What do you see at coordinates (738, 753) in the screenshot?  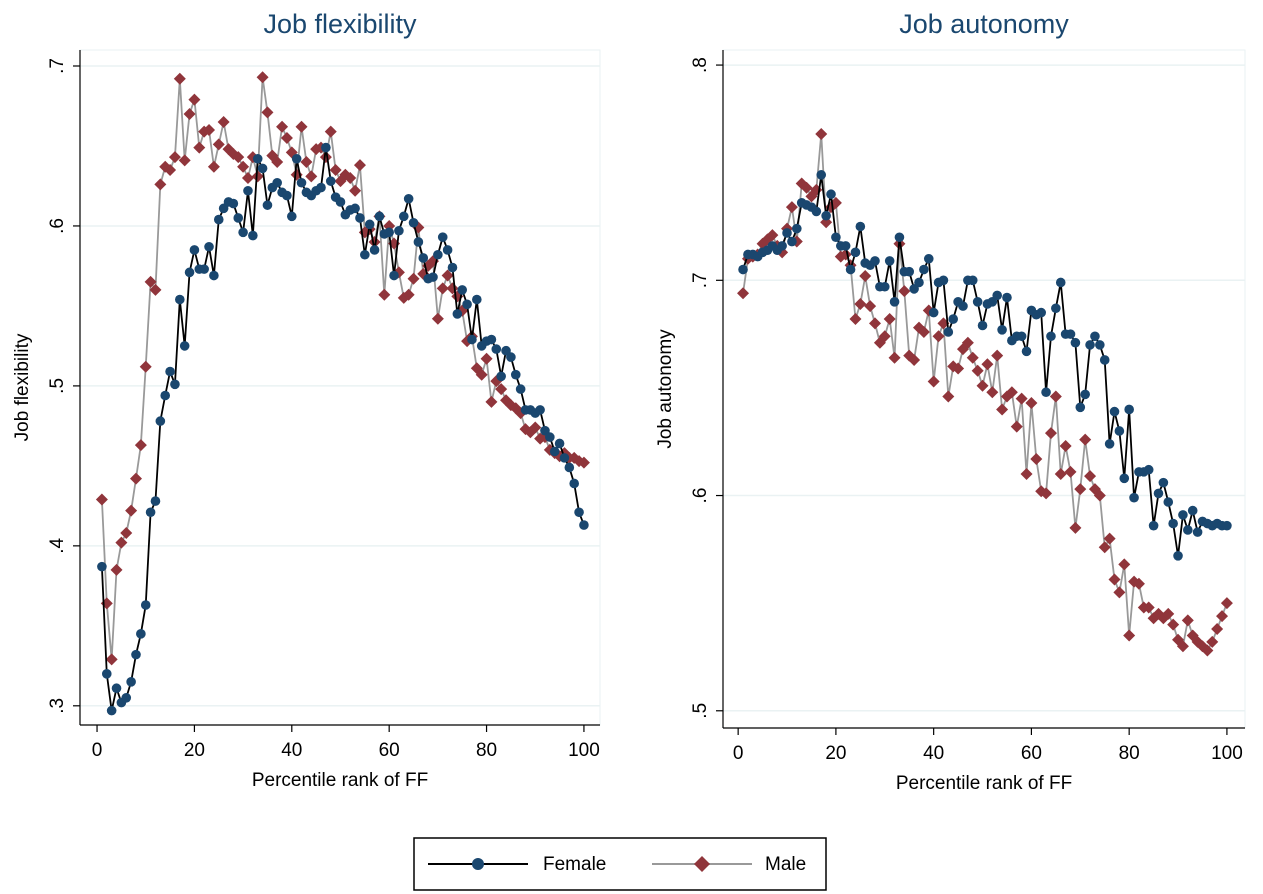 I see `x-tick-label: 0` at bounding box center [738, 753].